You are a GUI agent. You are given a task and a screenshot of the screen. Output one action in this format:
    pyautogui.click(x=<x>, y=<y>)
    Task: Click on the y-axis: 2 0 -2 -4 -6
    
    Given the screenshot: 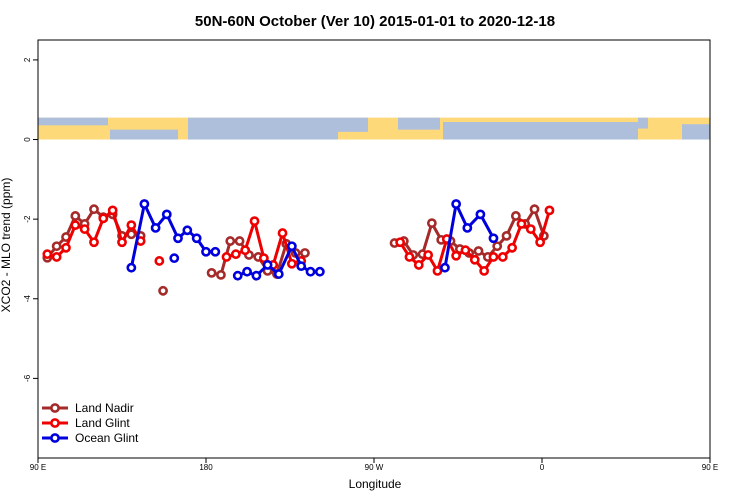 What is the action you would take?
    pyautogui.click(x=30, y=219)
    